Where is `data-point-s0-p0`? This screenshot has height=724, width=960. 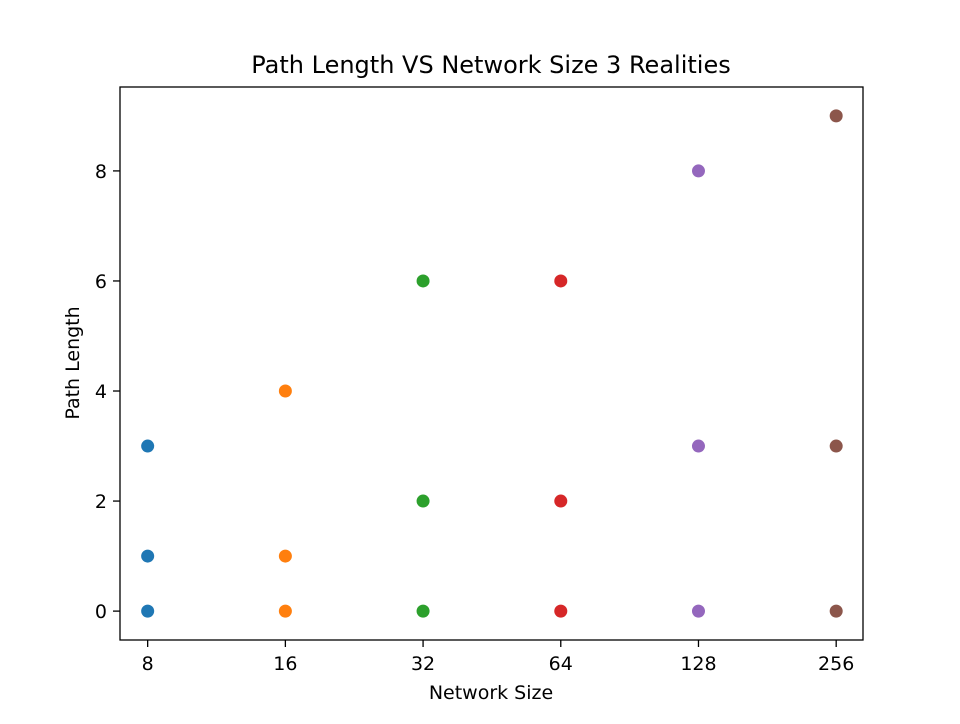 data-point-s0-p0 is located at coordinates (148, 446).